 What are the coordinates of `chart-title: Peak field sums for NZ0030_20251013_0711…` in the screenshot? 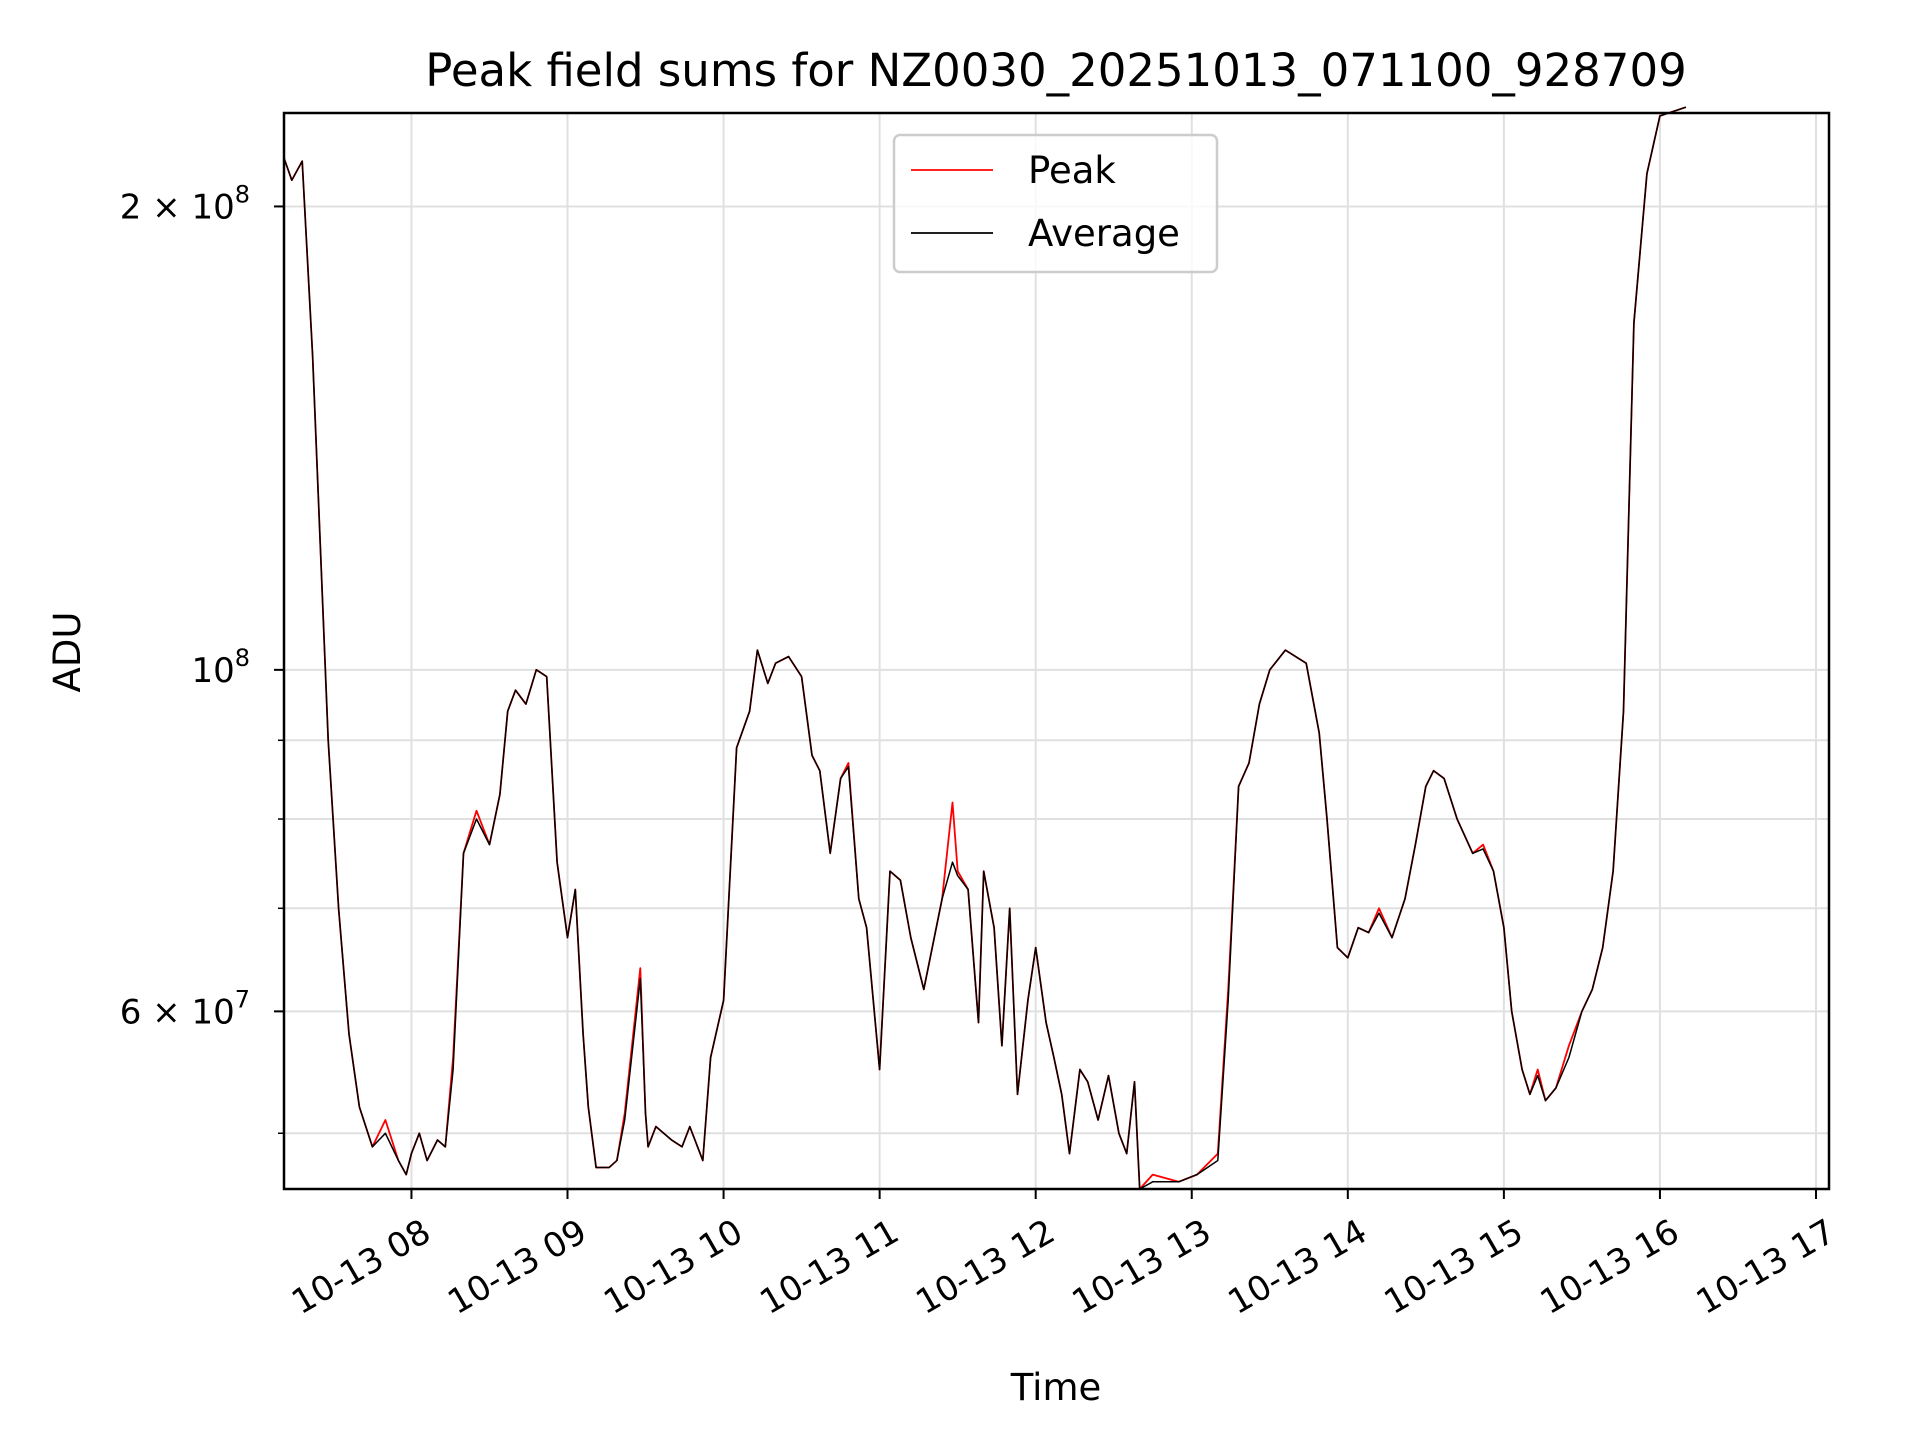 It's located at (1055, 70).